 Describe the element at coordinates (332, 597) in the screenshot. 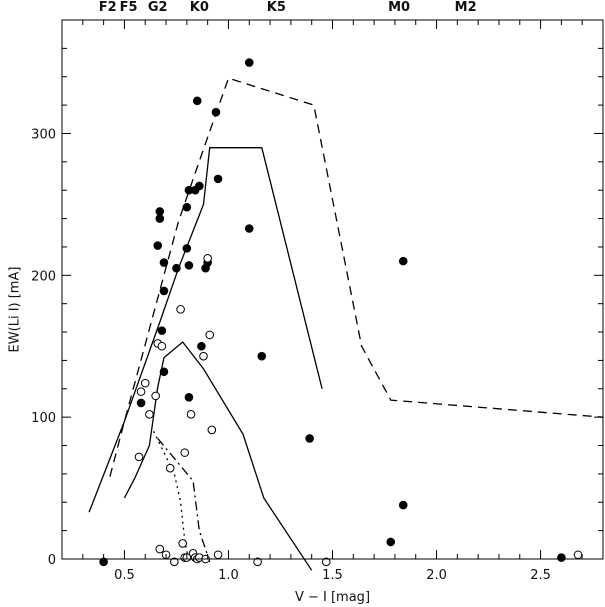

I see `x-axis-label: V − I [mag]` at that location.